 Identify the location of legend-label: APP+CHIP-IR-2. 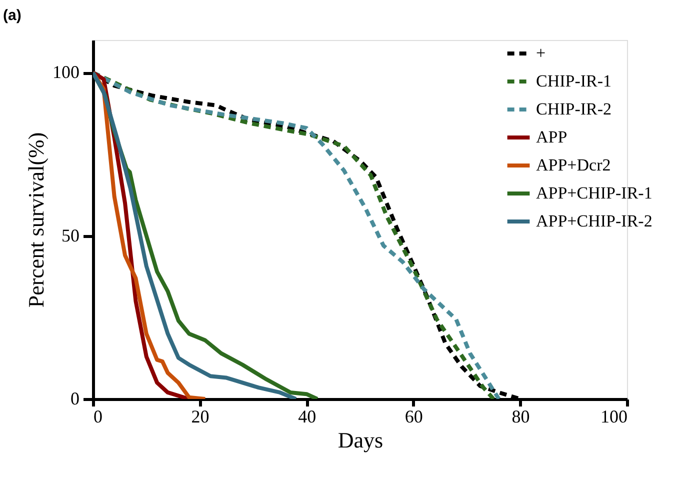
(594, 221).